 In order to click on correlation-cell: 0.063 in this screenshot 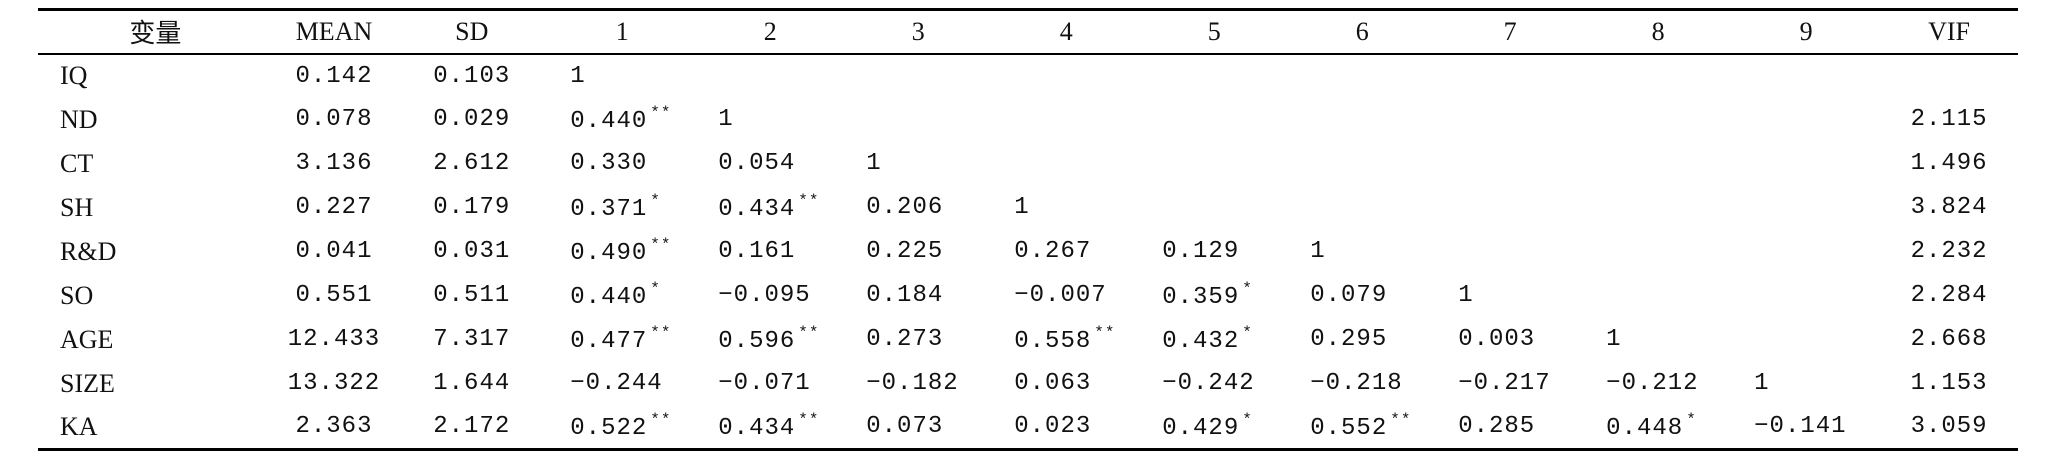, I will do `click(1066, 384)`.